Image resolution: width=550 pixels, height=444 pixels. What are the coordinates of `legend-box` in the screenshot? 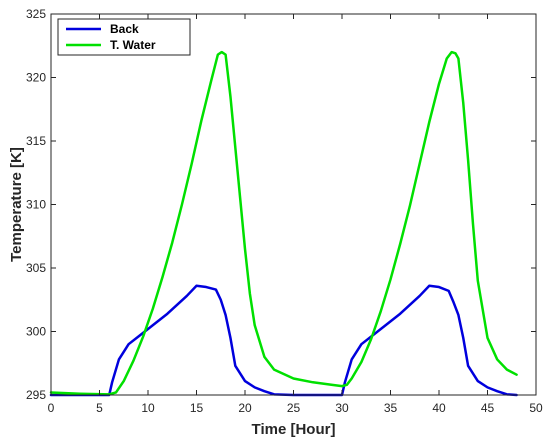 It's located at (124, 37).